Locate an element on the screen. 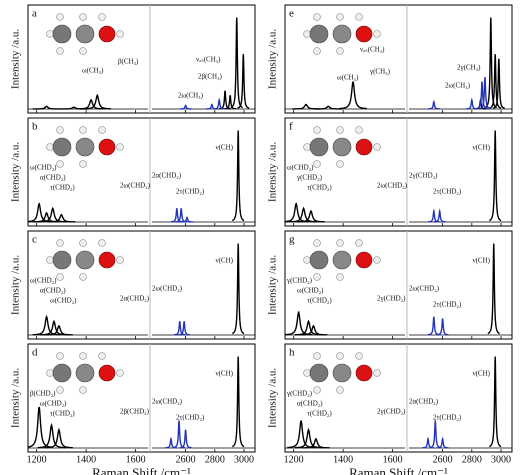 The width and height of the screenshot is (526, 475). peak-annotation: ω(CH₃) is located at coordinates (93, 71).